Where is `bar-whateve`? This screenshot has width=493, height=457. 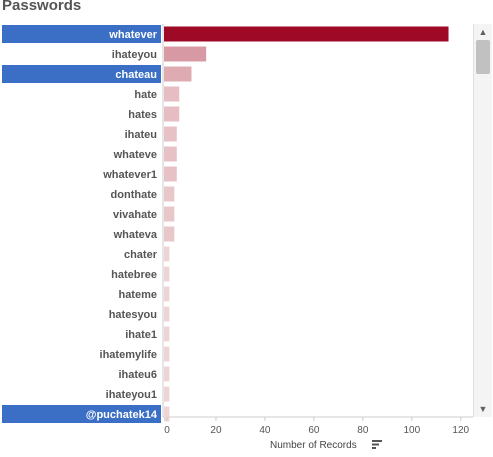 bar-whateve is located at coordinates (170, 154).